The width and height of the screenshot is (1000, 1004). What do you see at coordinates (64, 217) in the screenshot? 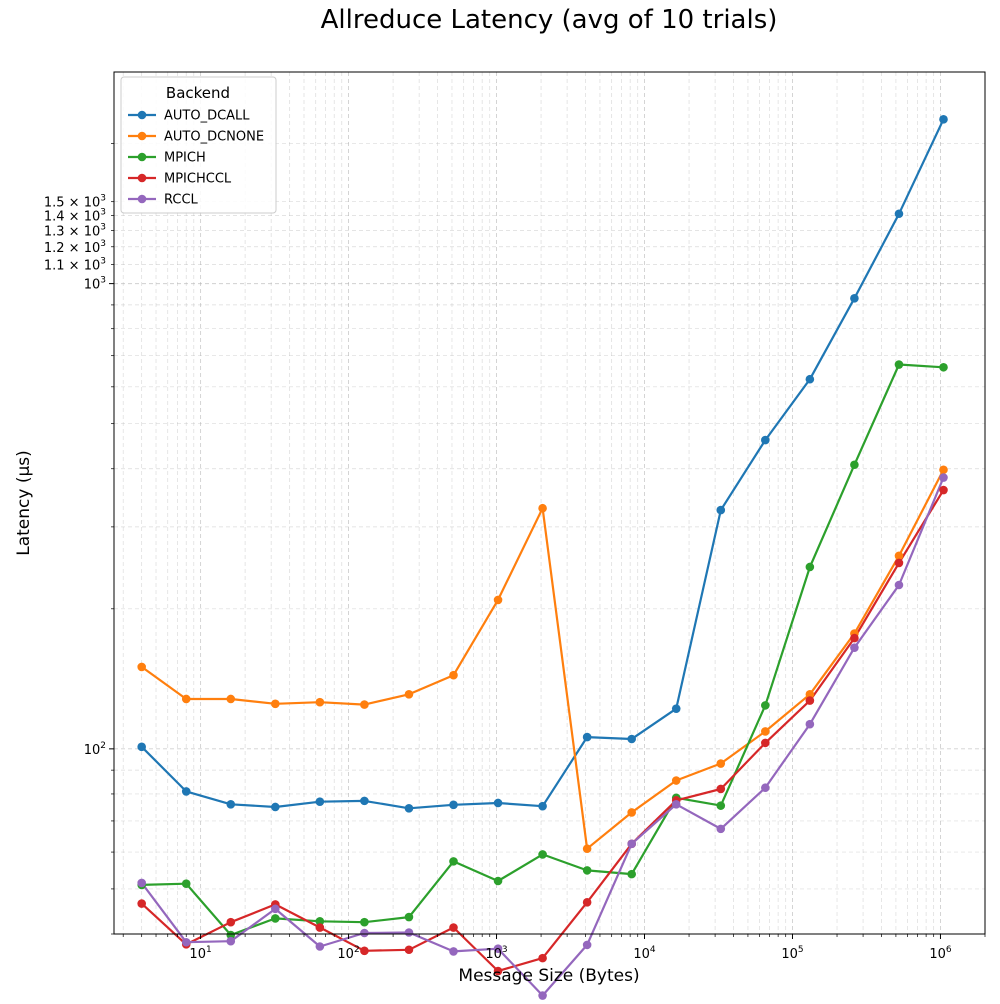
I see `y-tick-mantissa: 1.4 ×` at bounding box center [64, 217].